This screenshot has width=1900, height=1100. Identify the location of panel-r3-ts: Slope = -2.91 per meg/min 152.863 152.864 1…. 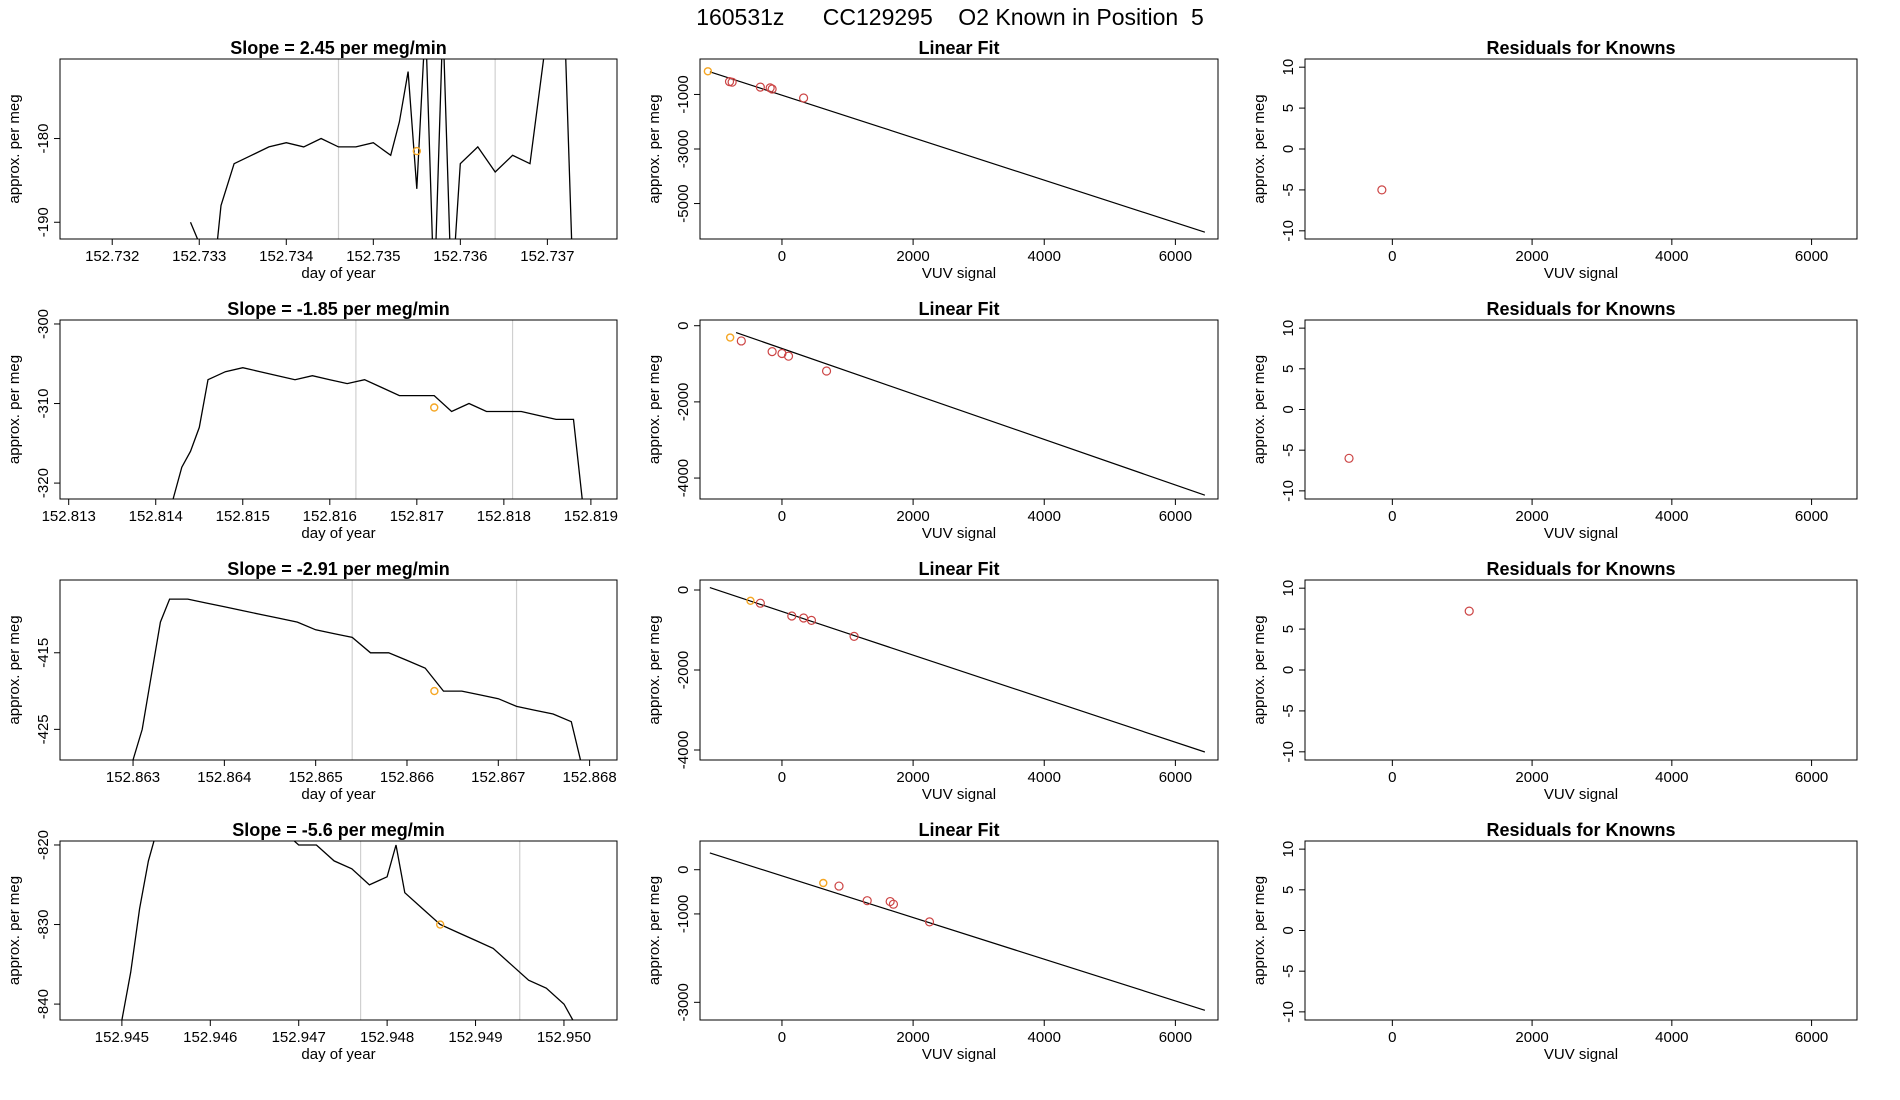
(312, 681).